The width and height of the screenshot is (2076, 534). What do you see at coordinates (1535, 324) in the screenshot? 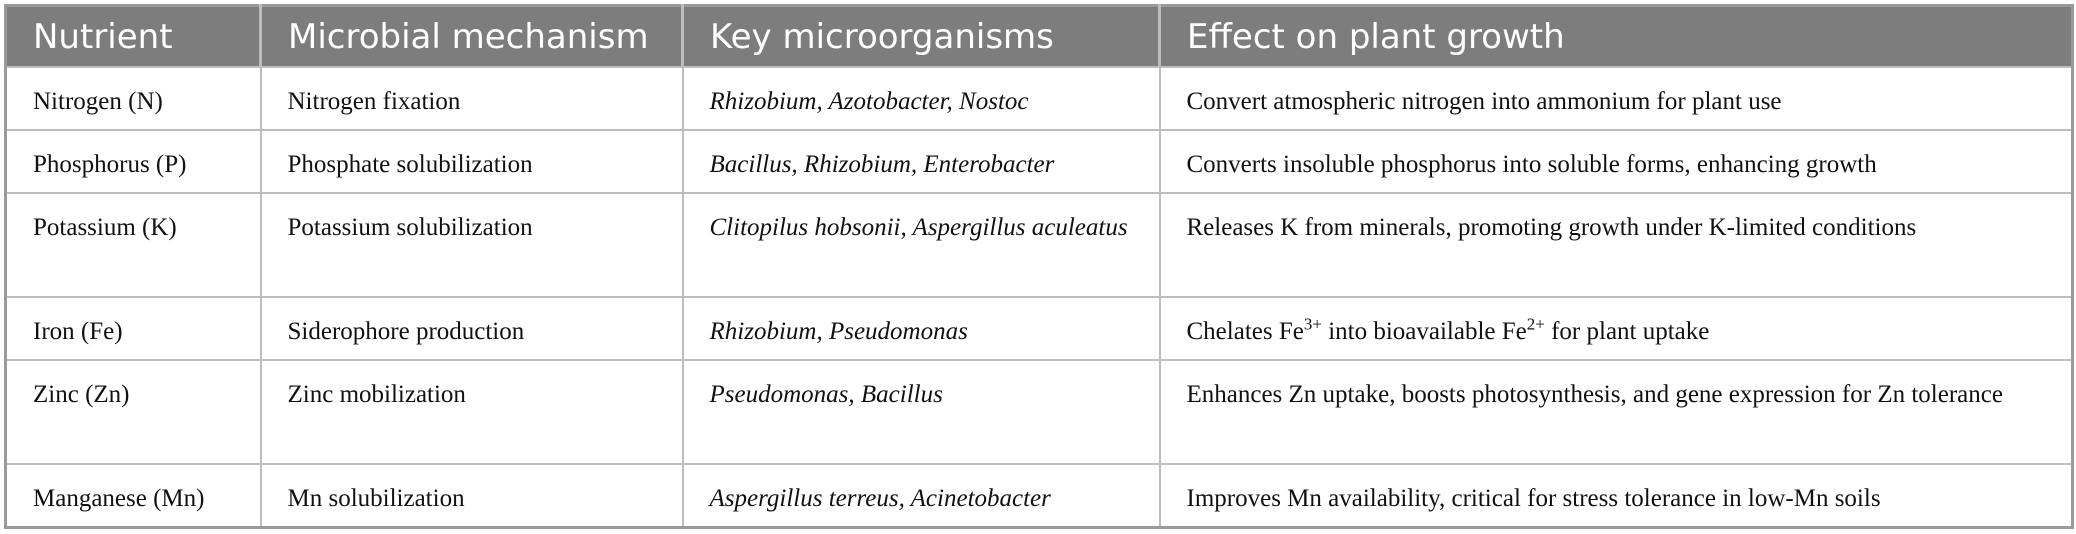
I see `superscript: 2+` at bounding box center [1535, 324].